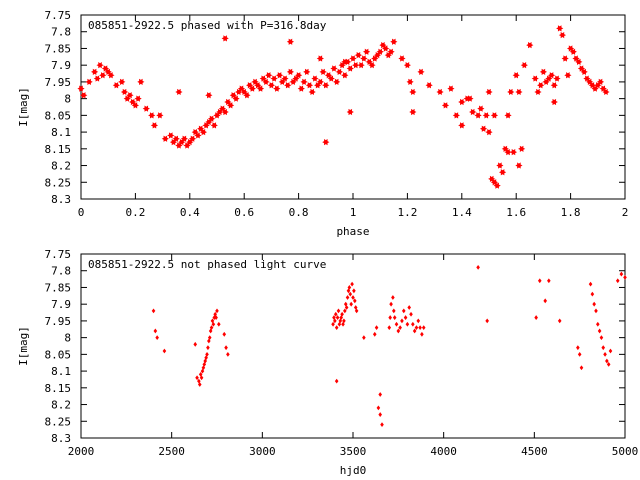  I want to click on y-axis-label: I[mag], so click(23, 346).